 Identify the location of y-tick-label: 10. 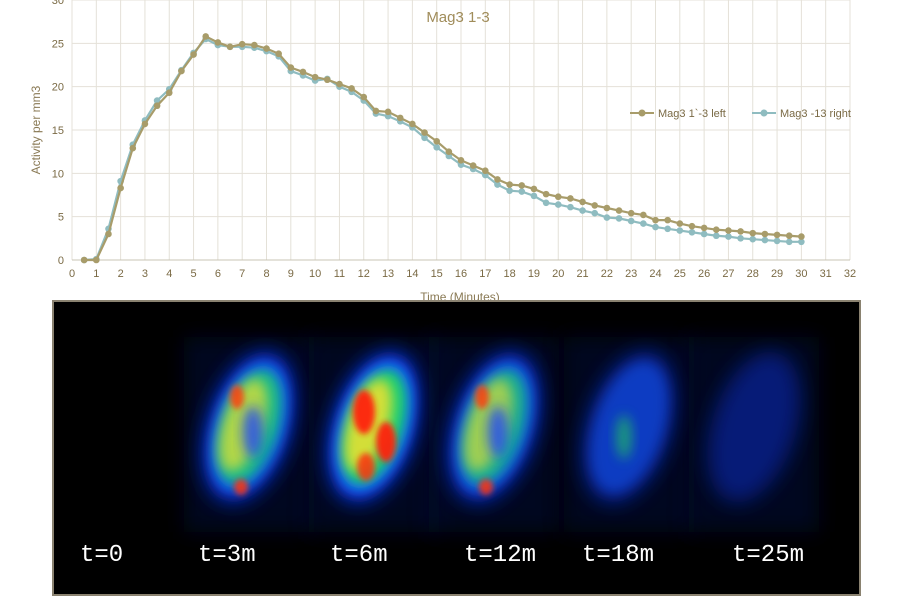
(58, 174).